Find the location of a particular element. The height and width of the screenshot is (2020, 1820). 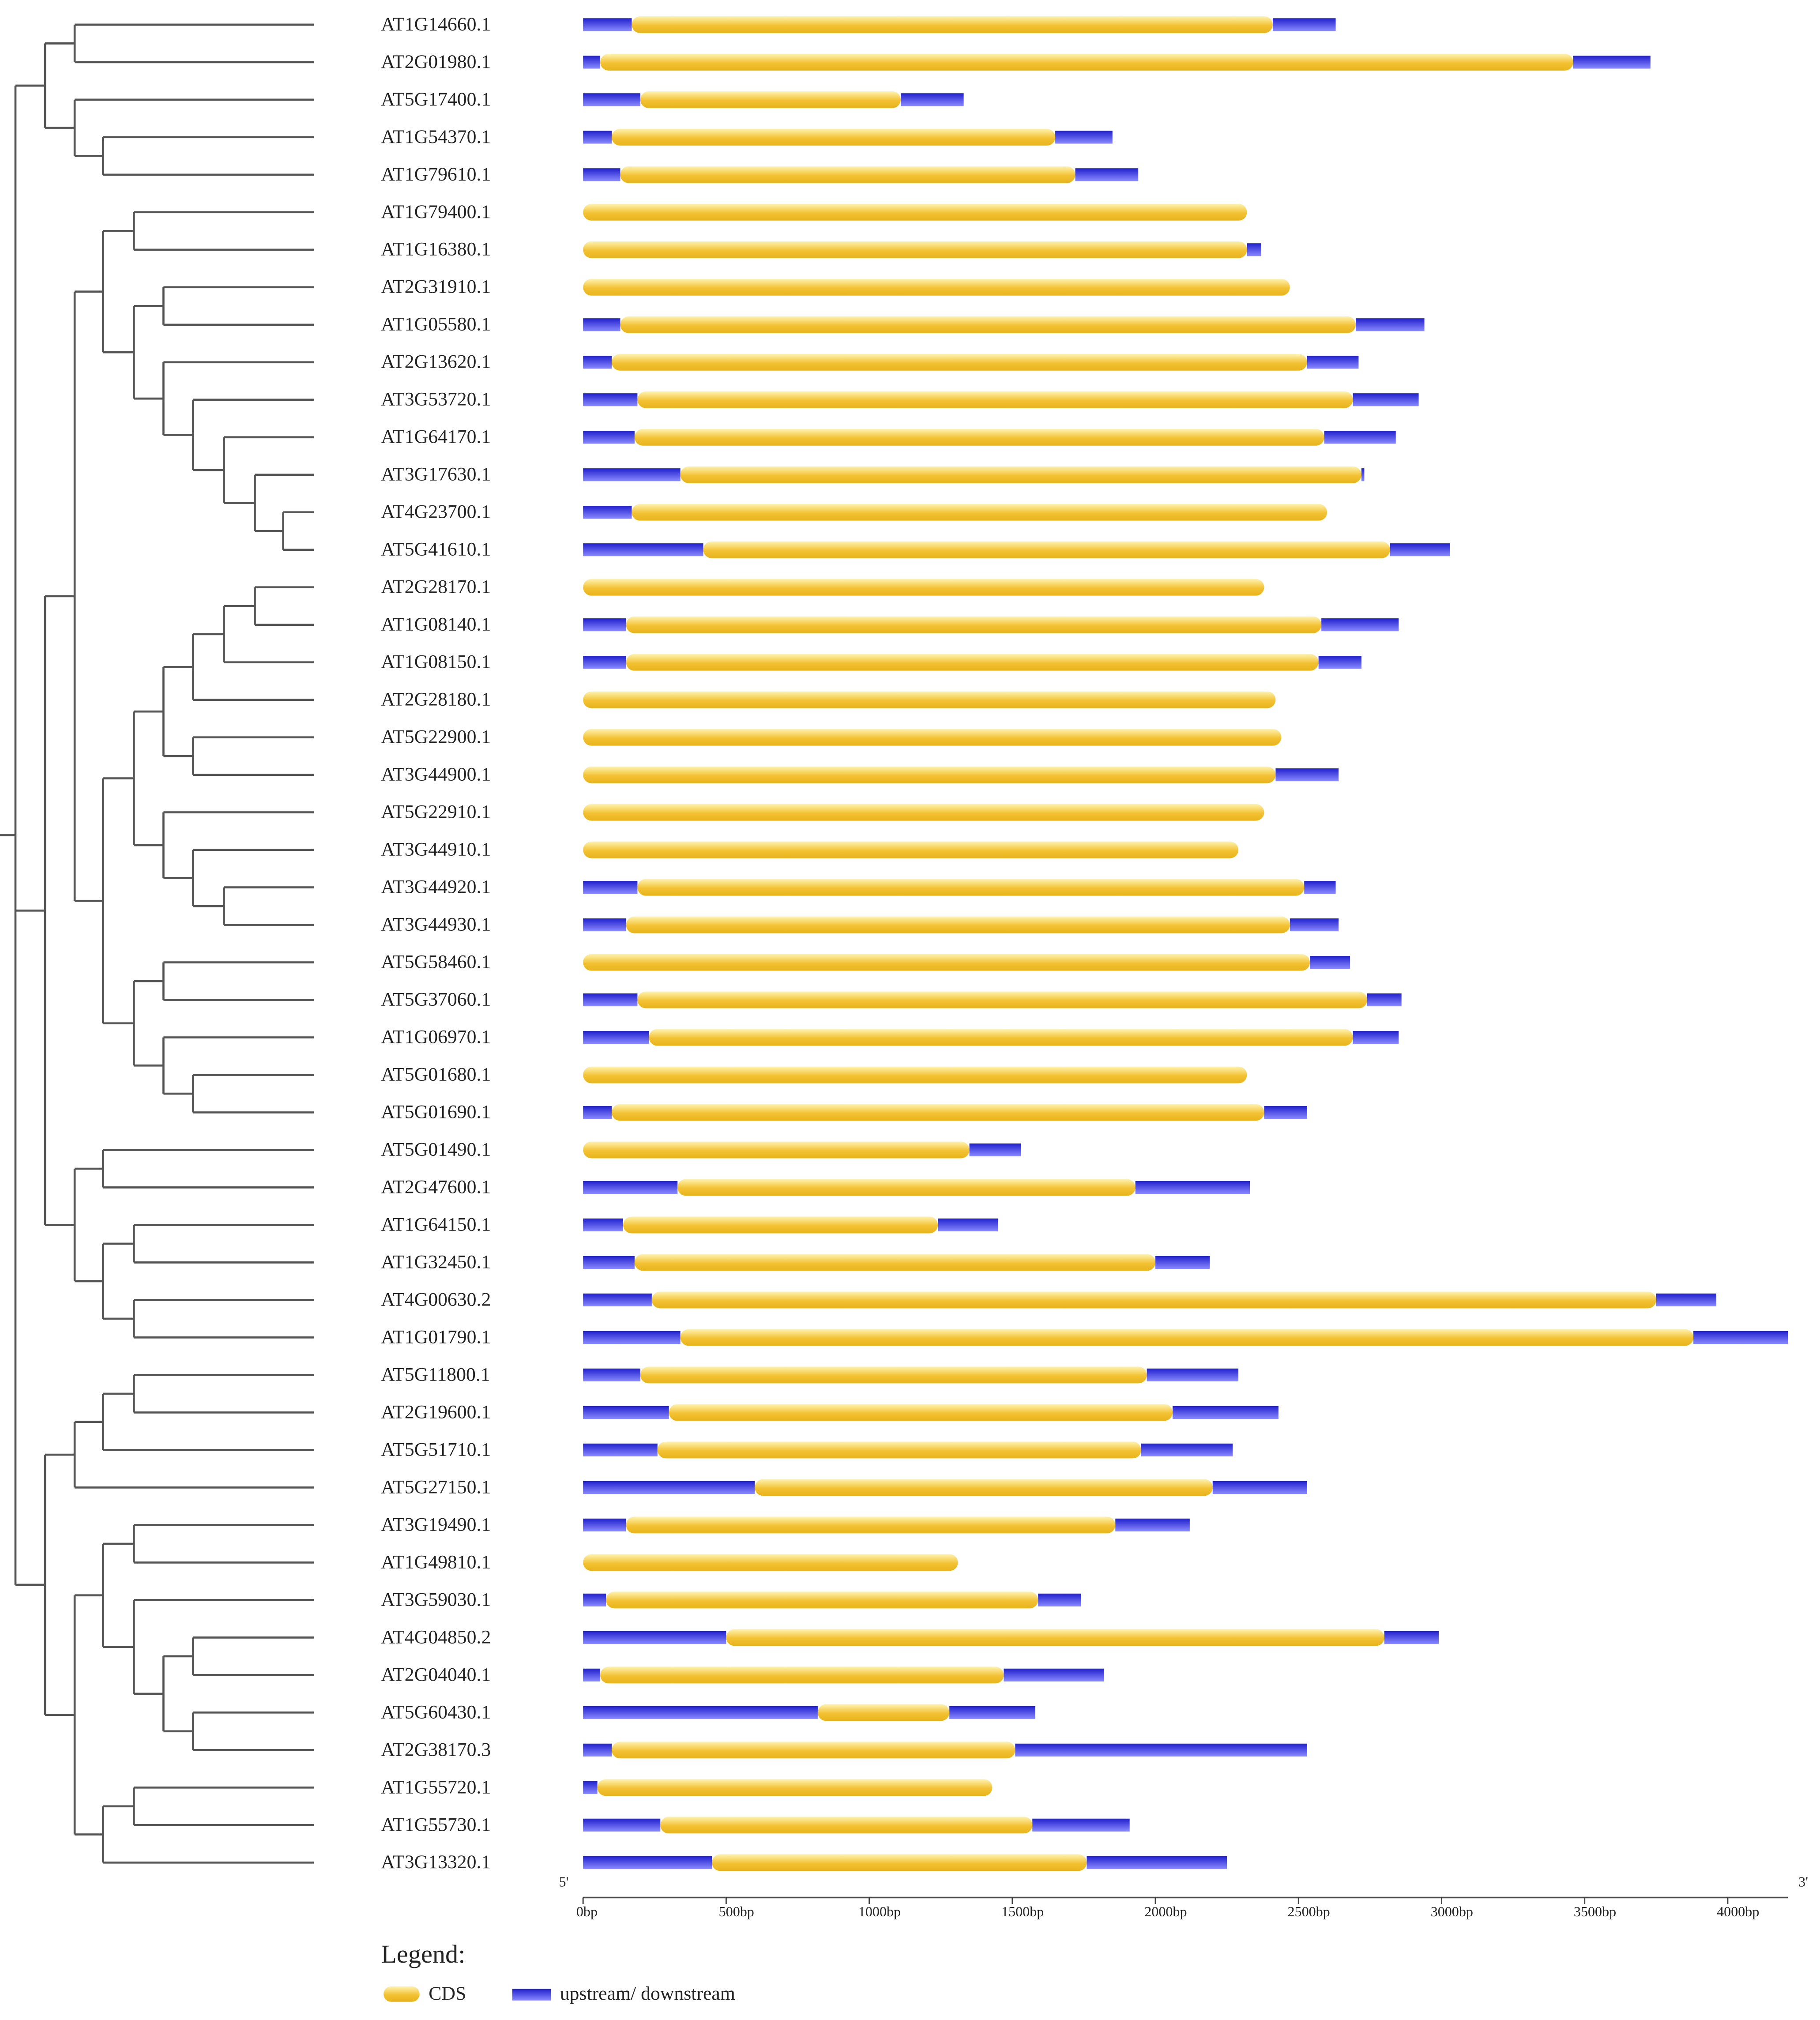

five-prime-label: 5' is located at coordinates (564, 1882).